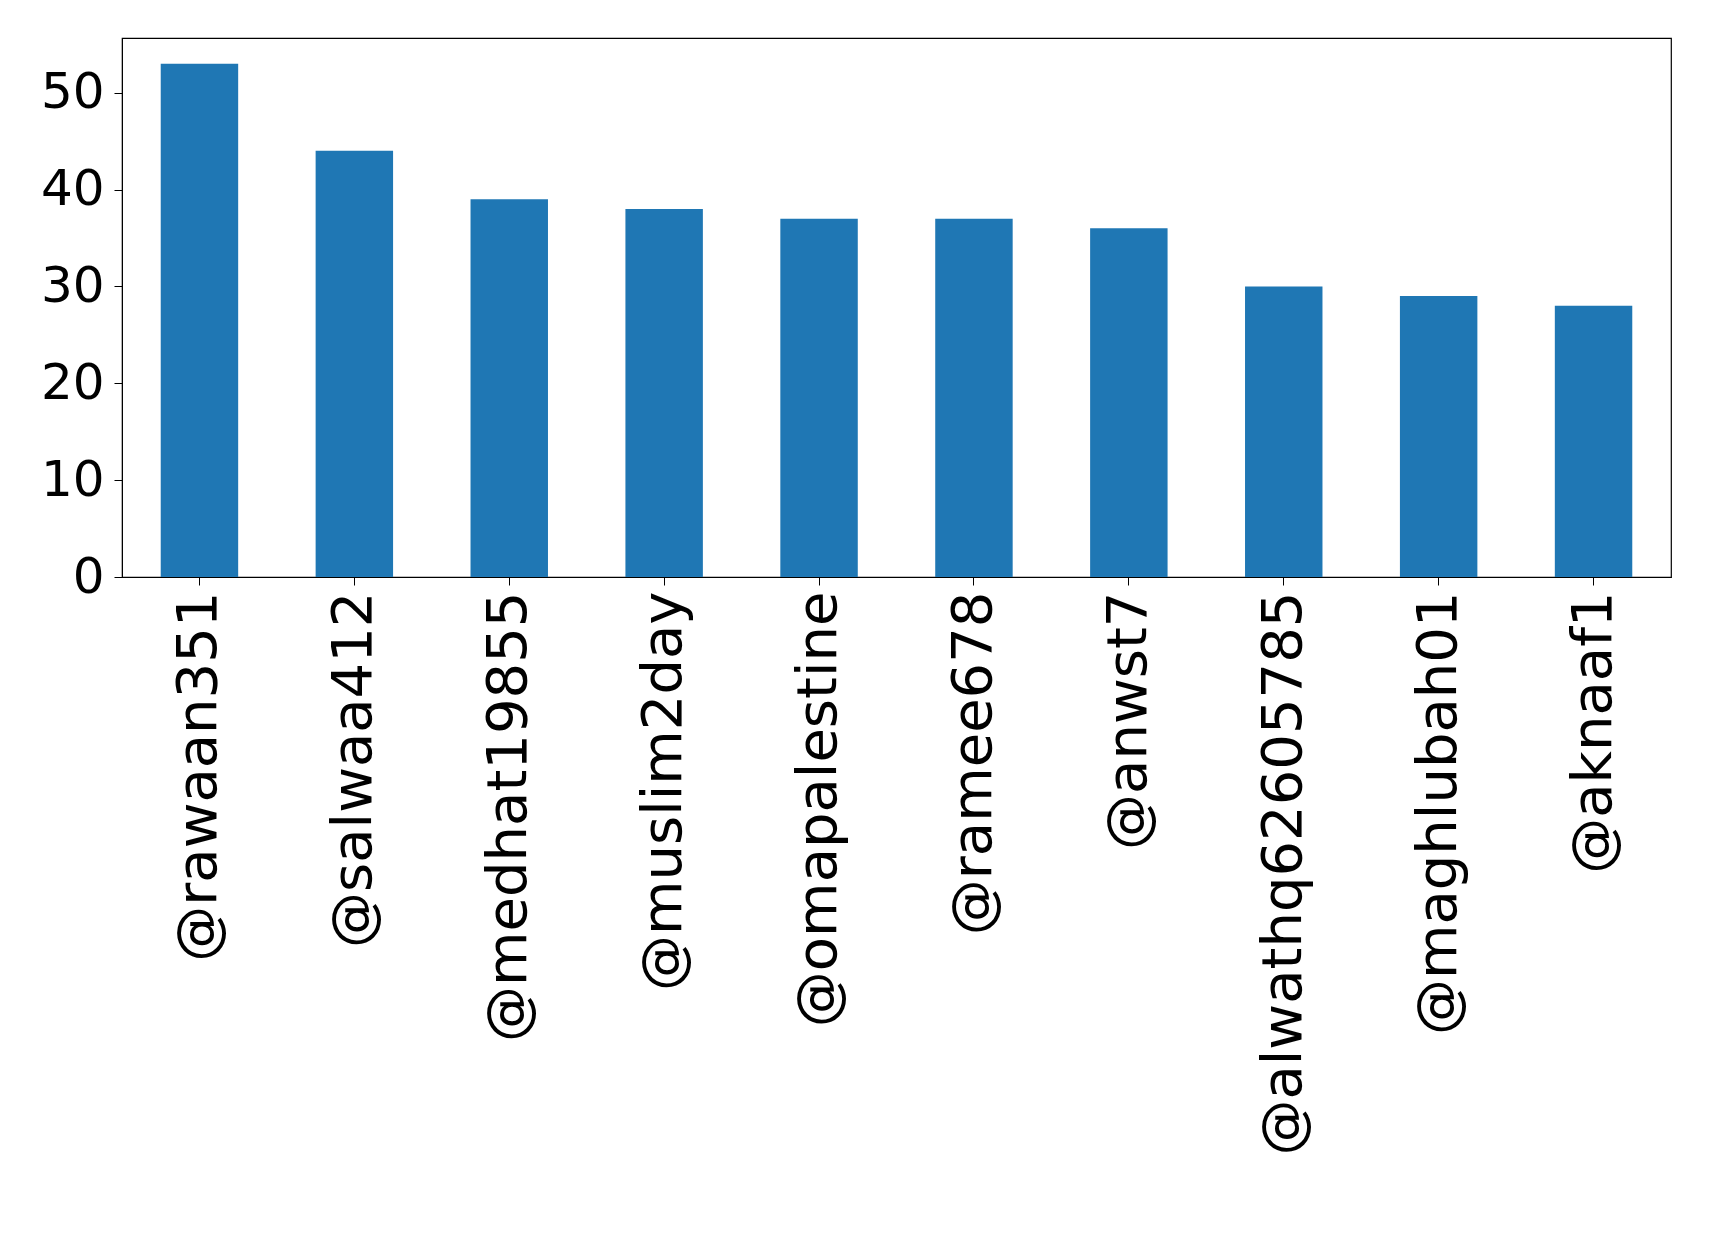  I want to click on y-tick-label: 30, so click(72, 284).